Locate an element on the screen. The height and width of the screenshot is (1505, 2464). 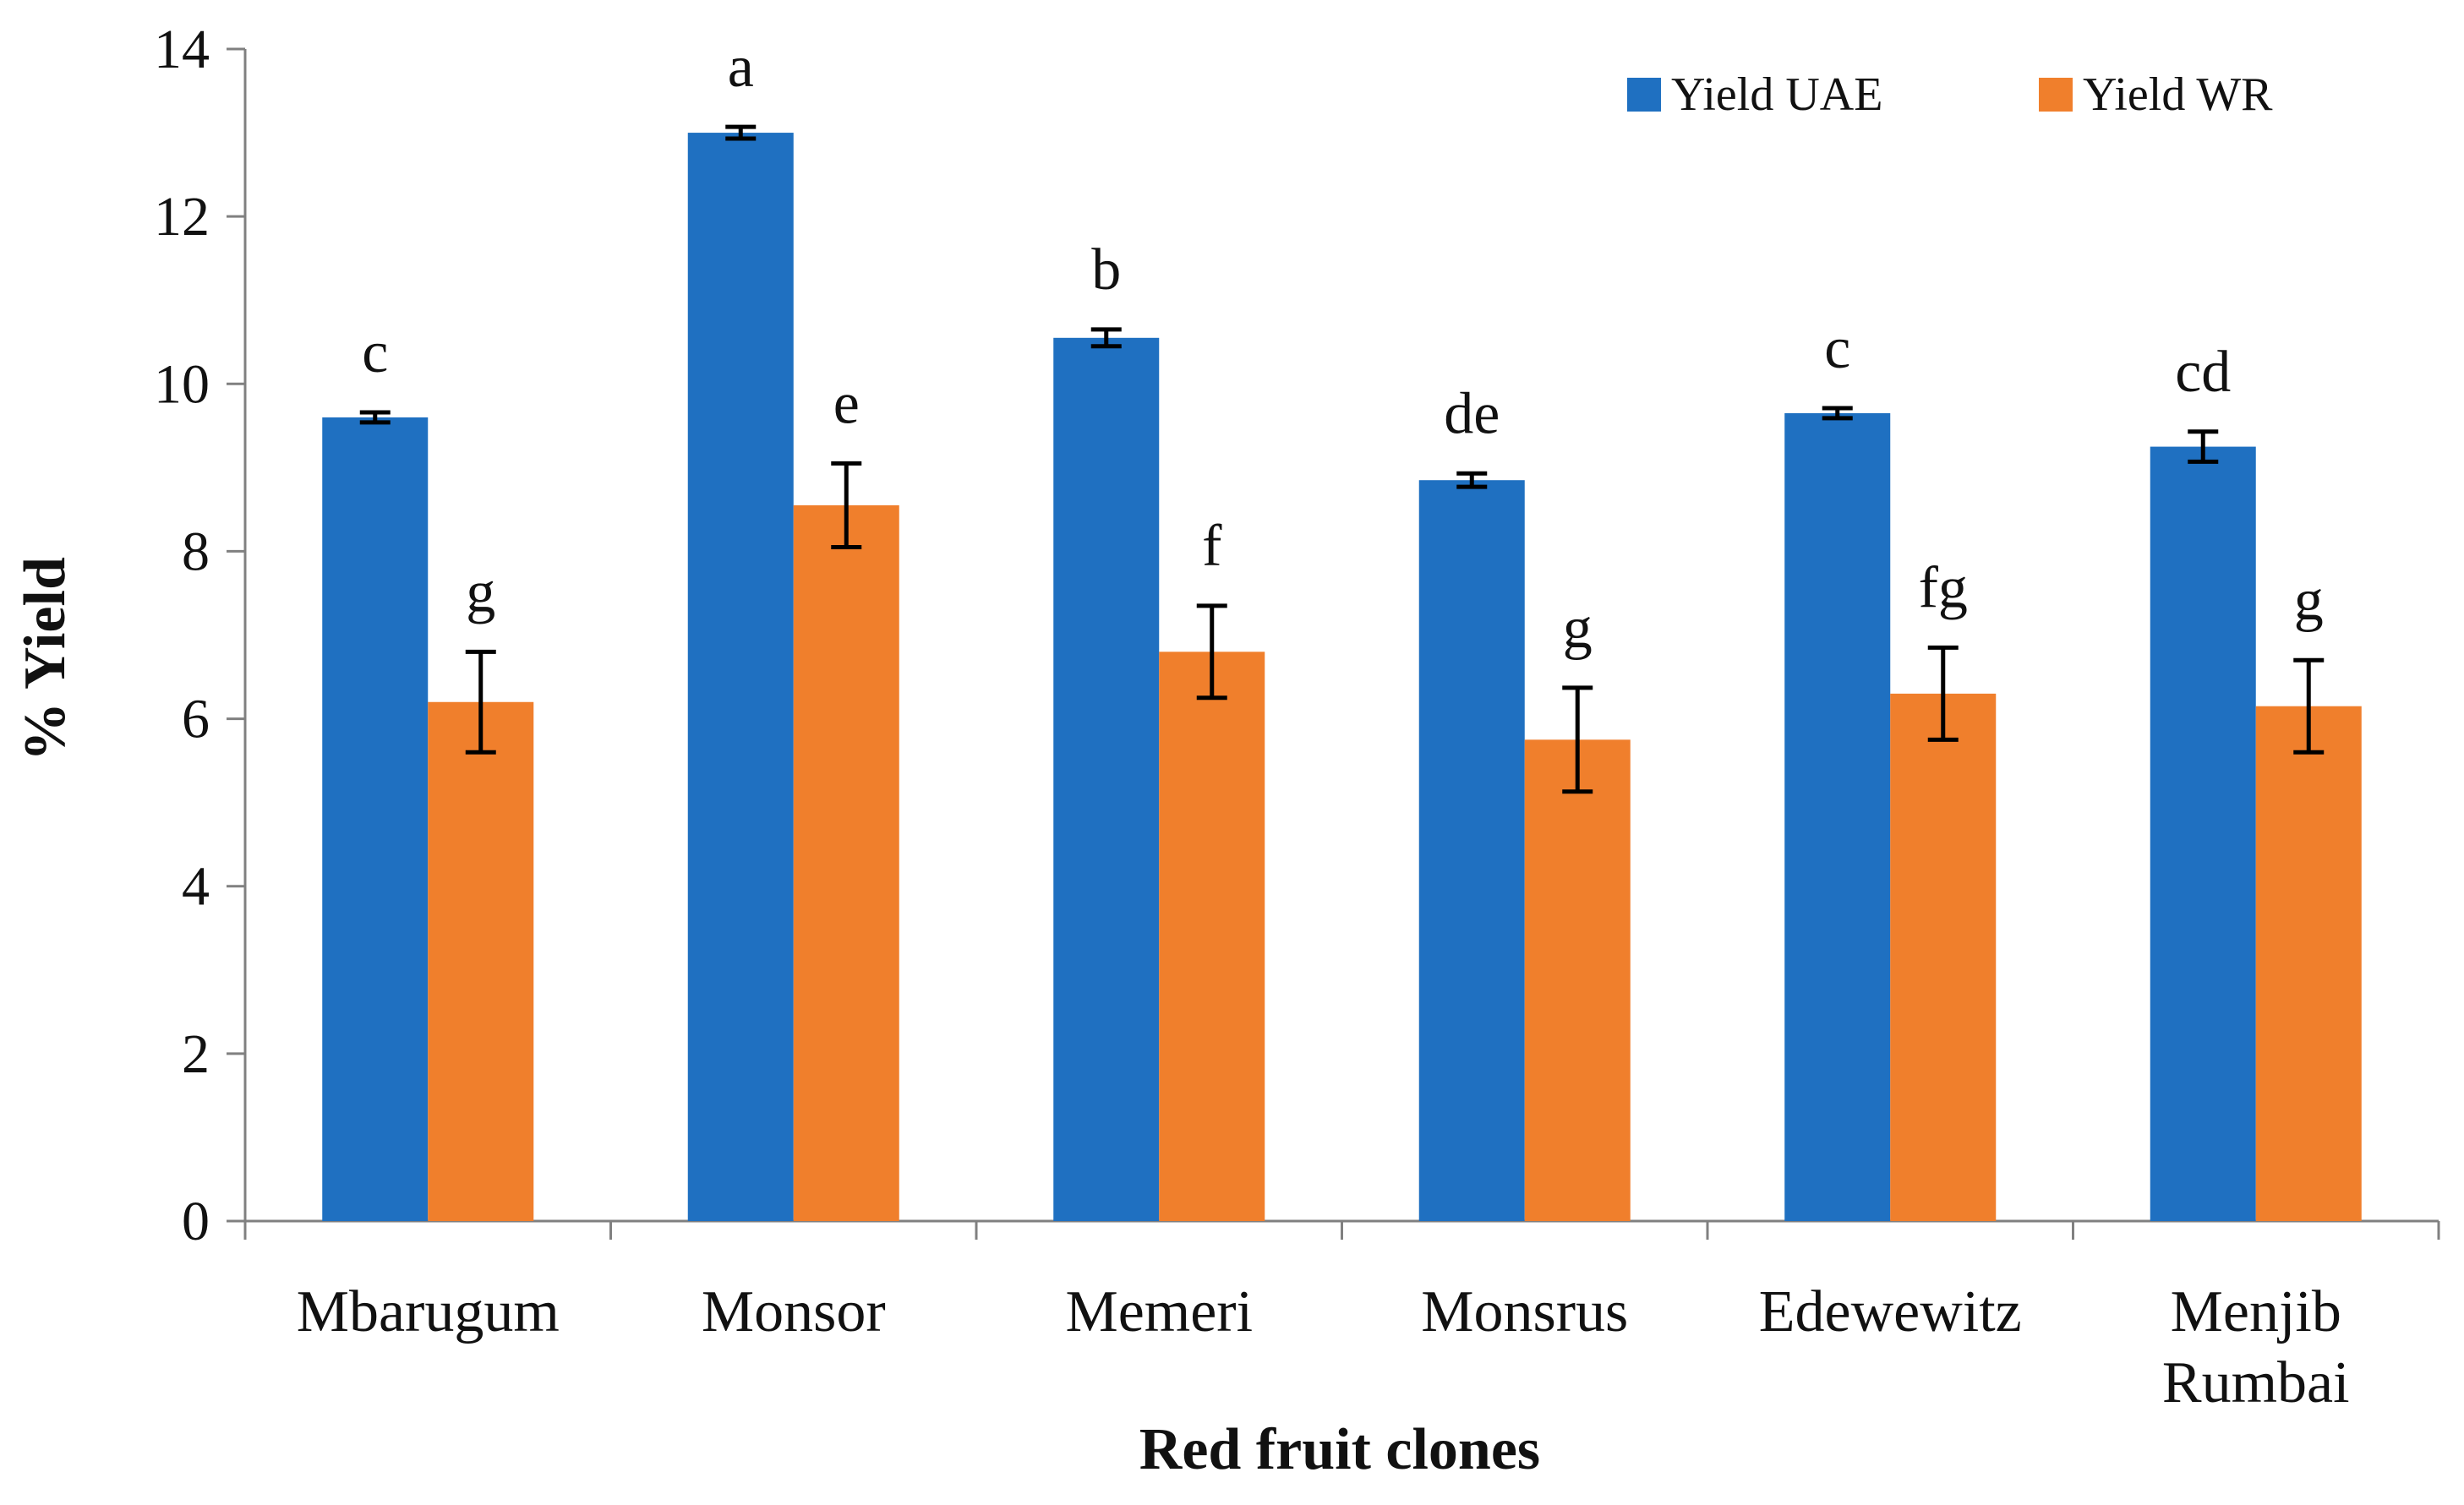
significance-label: fg is located at coordinates (1943, 587).